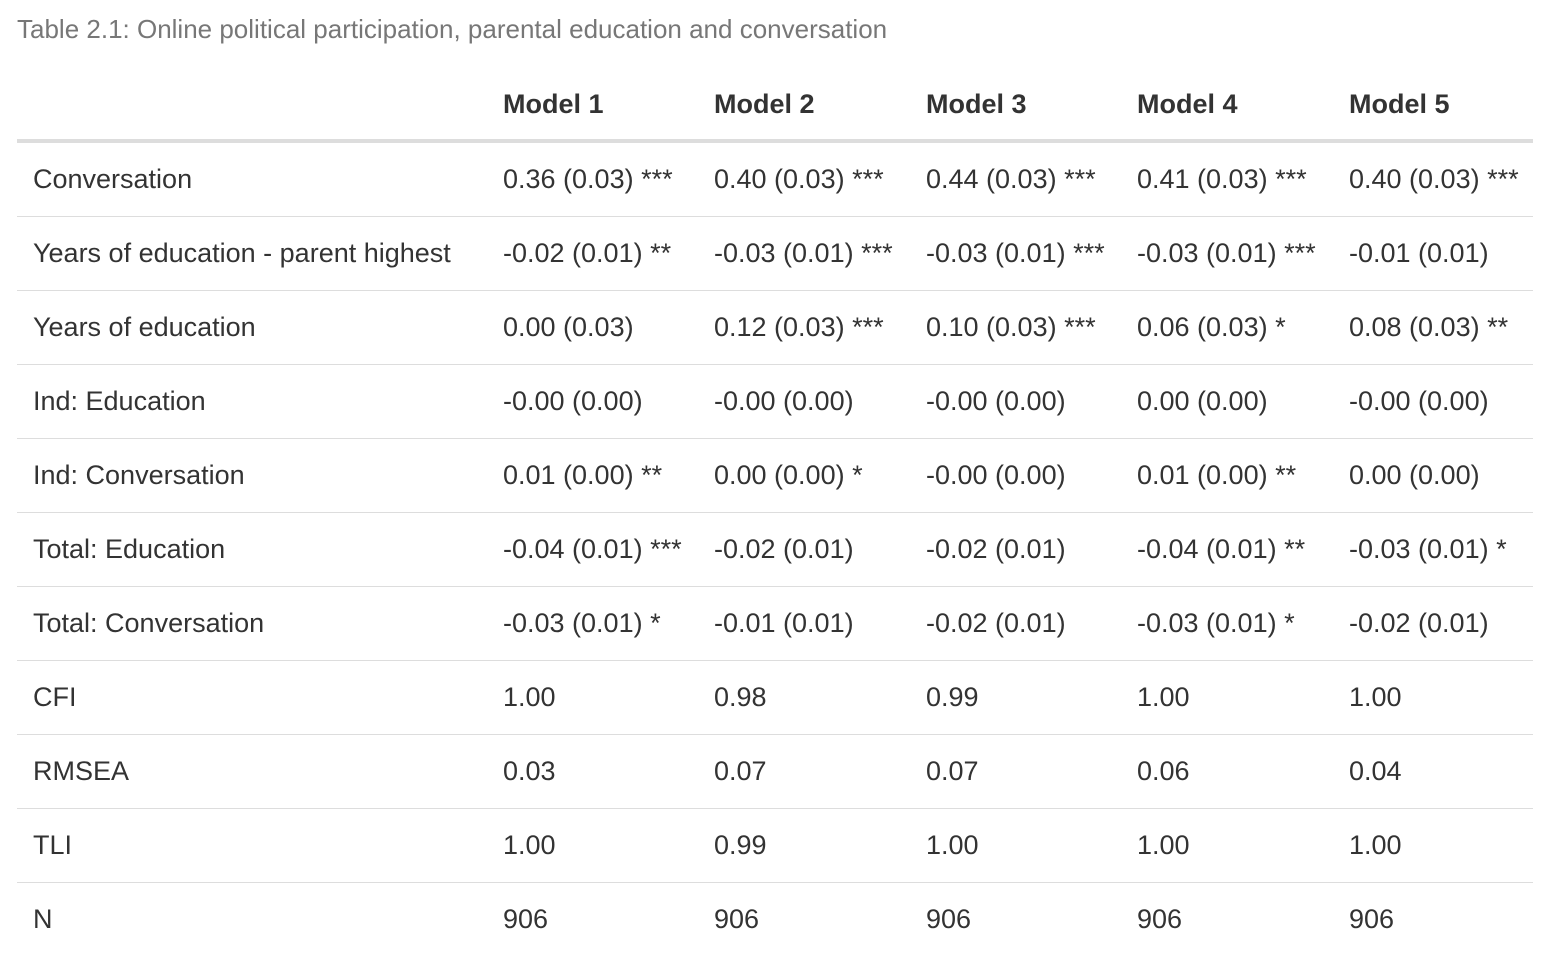  Describe the element at coordinates (1433, 179) in the screenshot. I see `cell-model-5: 0.40 (0.03) ***` at that location.